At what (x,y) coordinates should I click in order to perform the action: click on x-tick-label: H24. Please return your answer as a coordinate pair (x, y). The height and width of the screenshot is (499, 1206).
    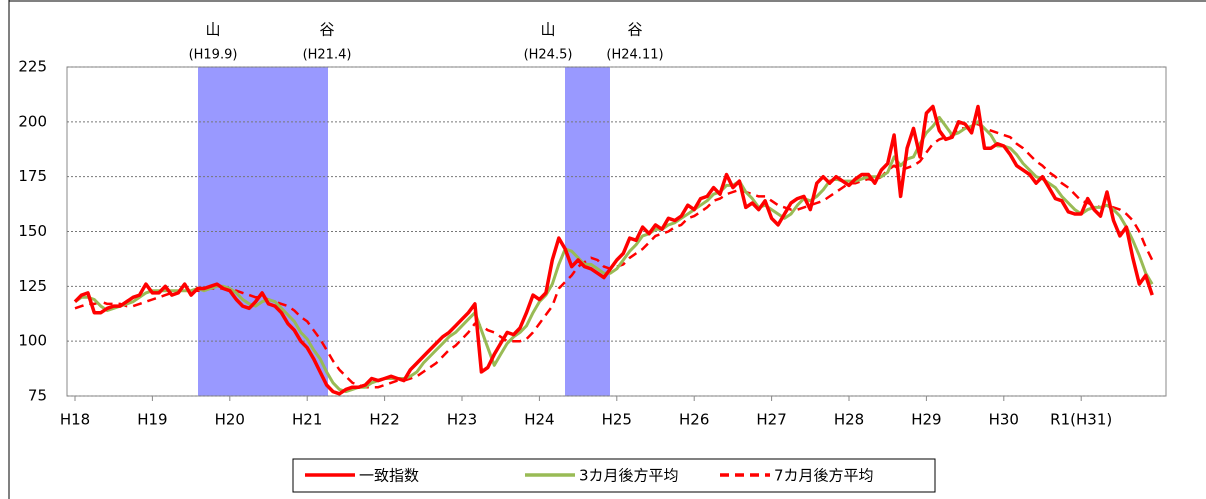
    Looking at the image, I should click on (539, 420).